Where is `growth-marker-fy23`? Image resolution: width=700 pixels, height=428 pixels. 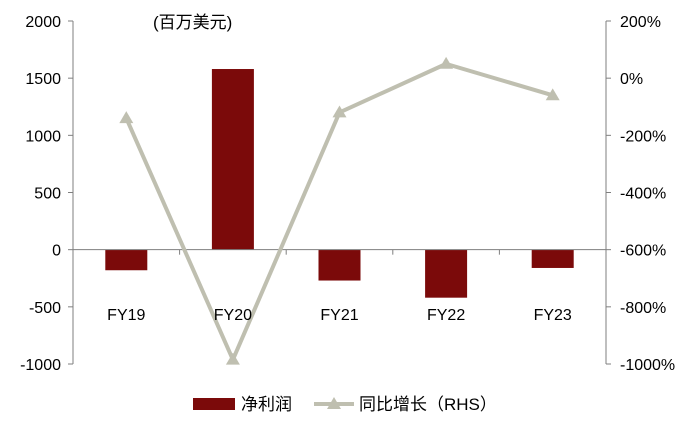 growth-marker-fy23 is located at coordinates (552, 94).